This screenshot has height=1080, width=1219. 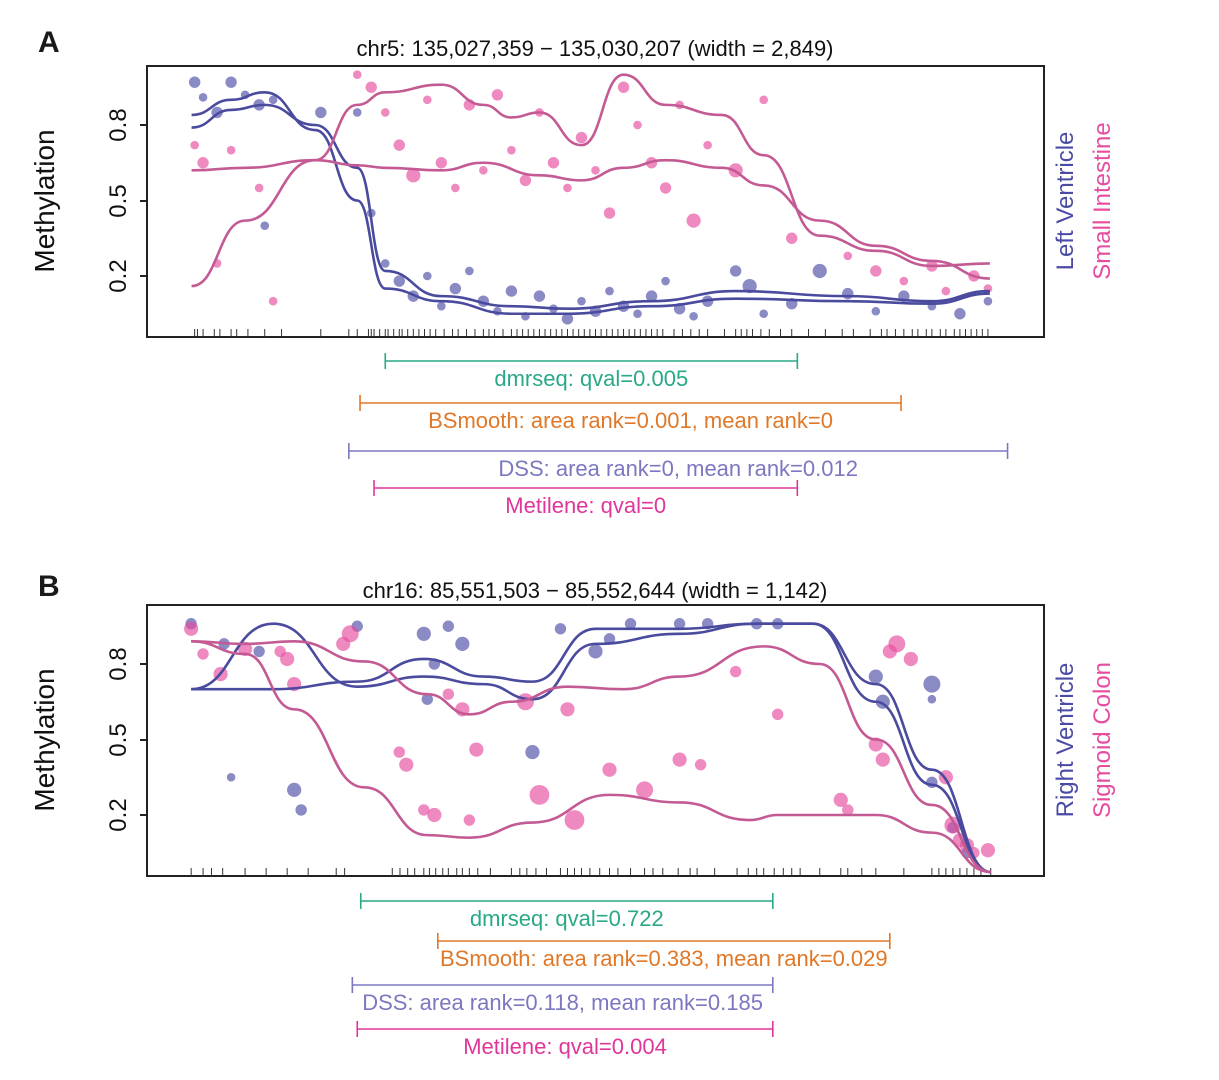 I want to click on points-layer, so click(x=590, y=738).